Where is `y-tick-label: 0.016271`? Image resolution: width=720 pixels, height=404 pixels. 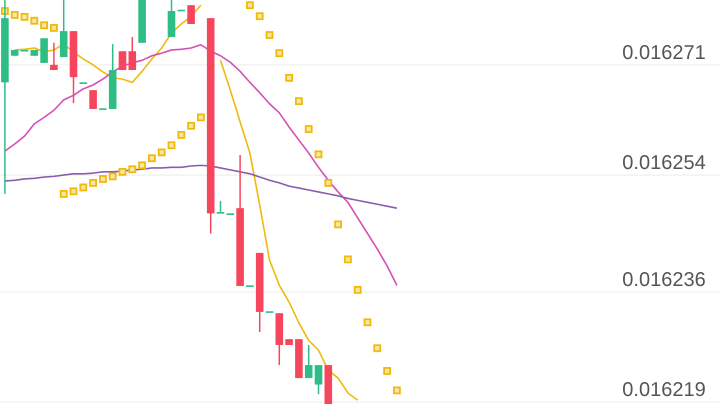 y-tick-label: 0.016271 is located at coordinates (664, 53).